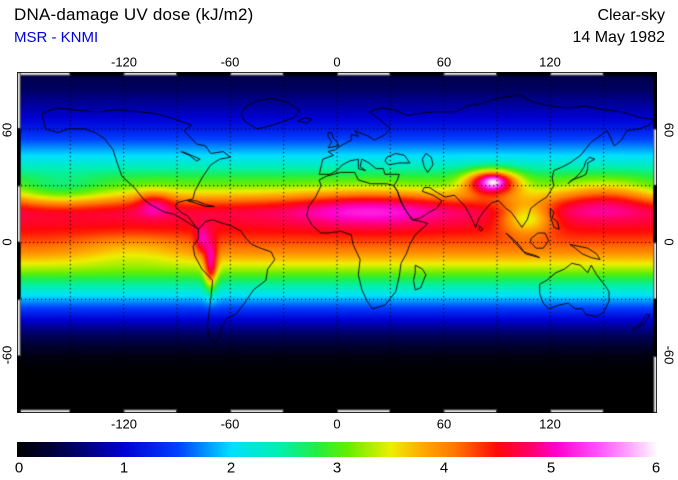 This screenshot has width=678, height=480. Describe the element at coordinates (124, 468) in the screenshot. I see `colorbar-tick-label: 1` at that location.